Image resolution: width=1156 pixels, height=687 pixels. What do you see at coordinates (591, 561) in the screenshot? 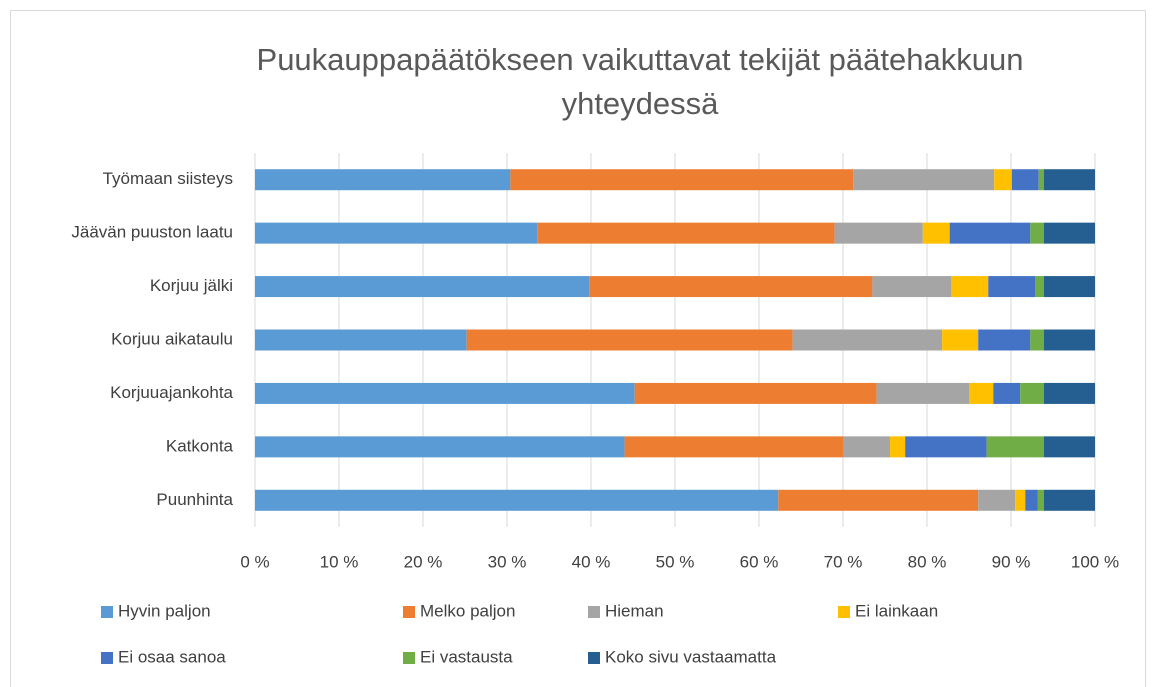
I see `x-tick-label: 40 %` at bounding box center [591, 561].